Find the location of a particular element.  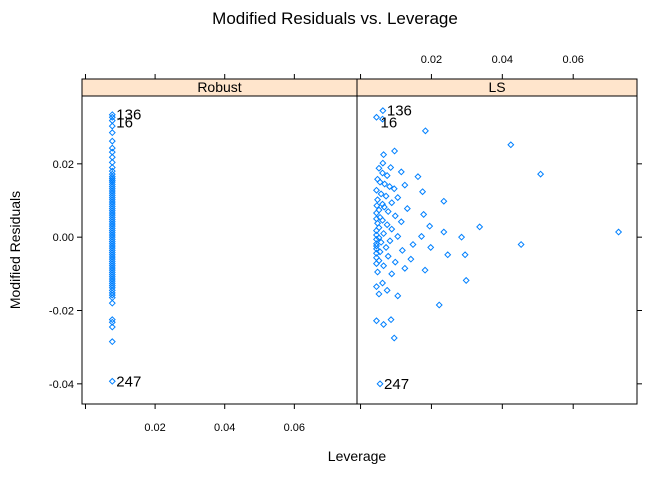

y-tick-label: -0.04 is located at coordinates (61, 385).